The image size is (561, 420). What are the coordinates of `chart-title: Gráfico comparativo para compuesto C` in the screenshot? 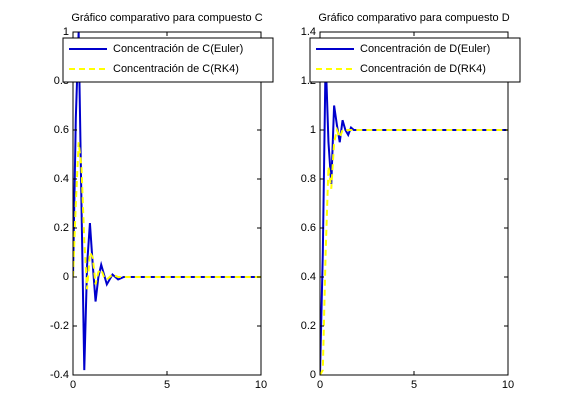 It's located at (166, 18).